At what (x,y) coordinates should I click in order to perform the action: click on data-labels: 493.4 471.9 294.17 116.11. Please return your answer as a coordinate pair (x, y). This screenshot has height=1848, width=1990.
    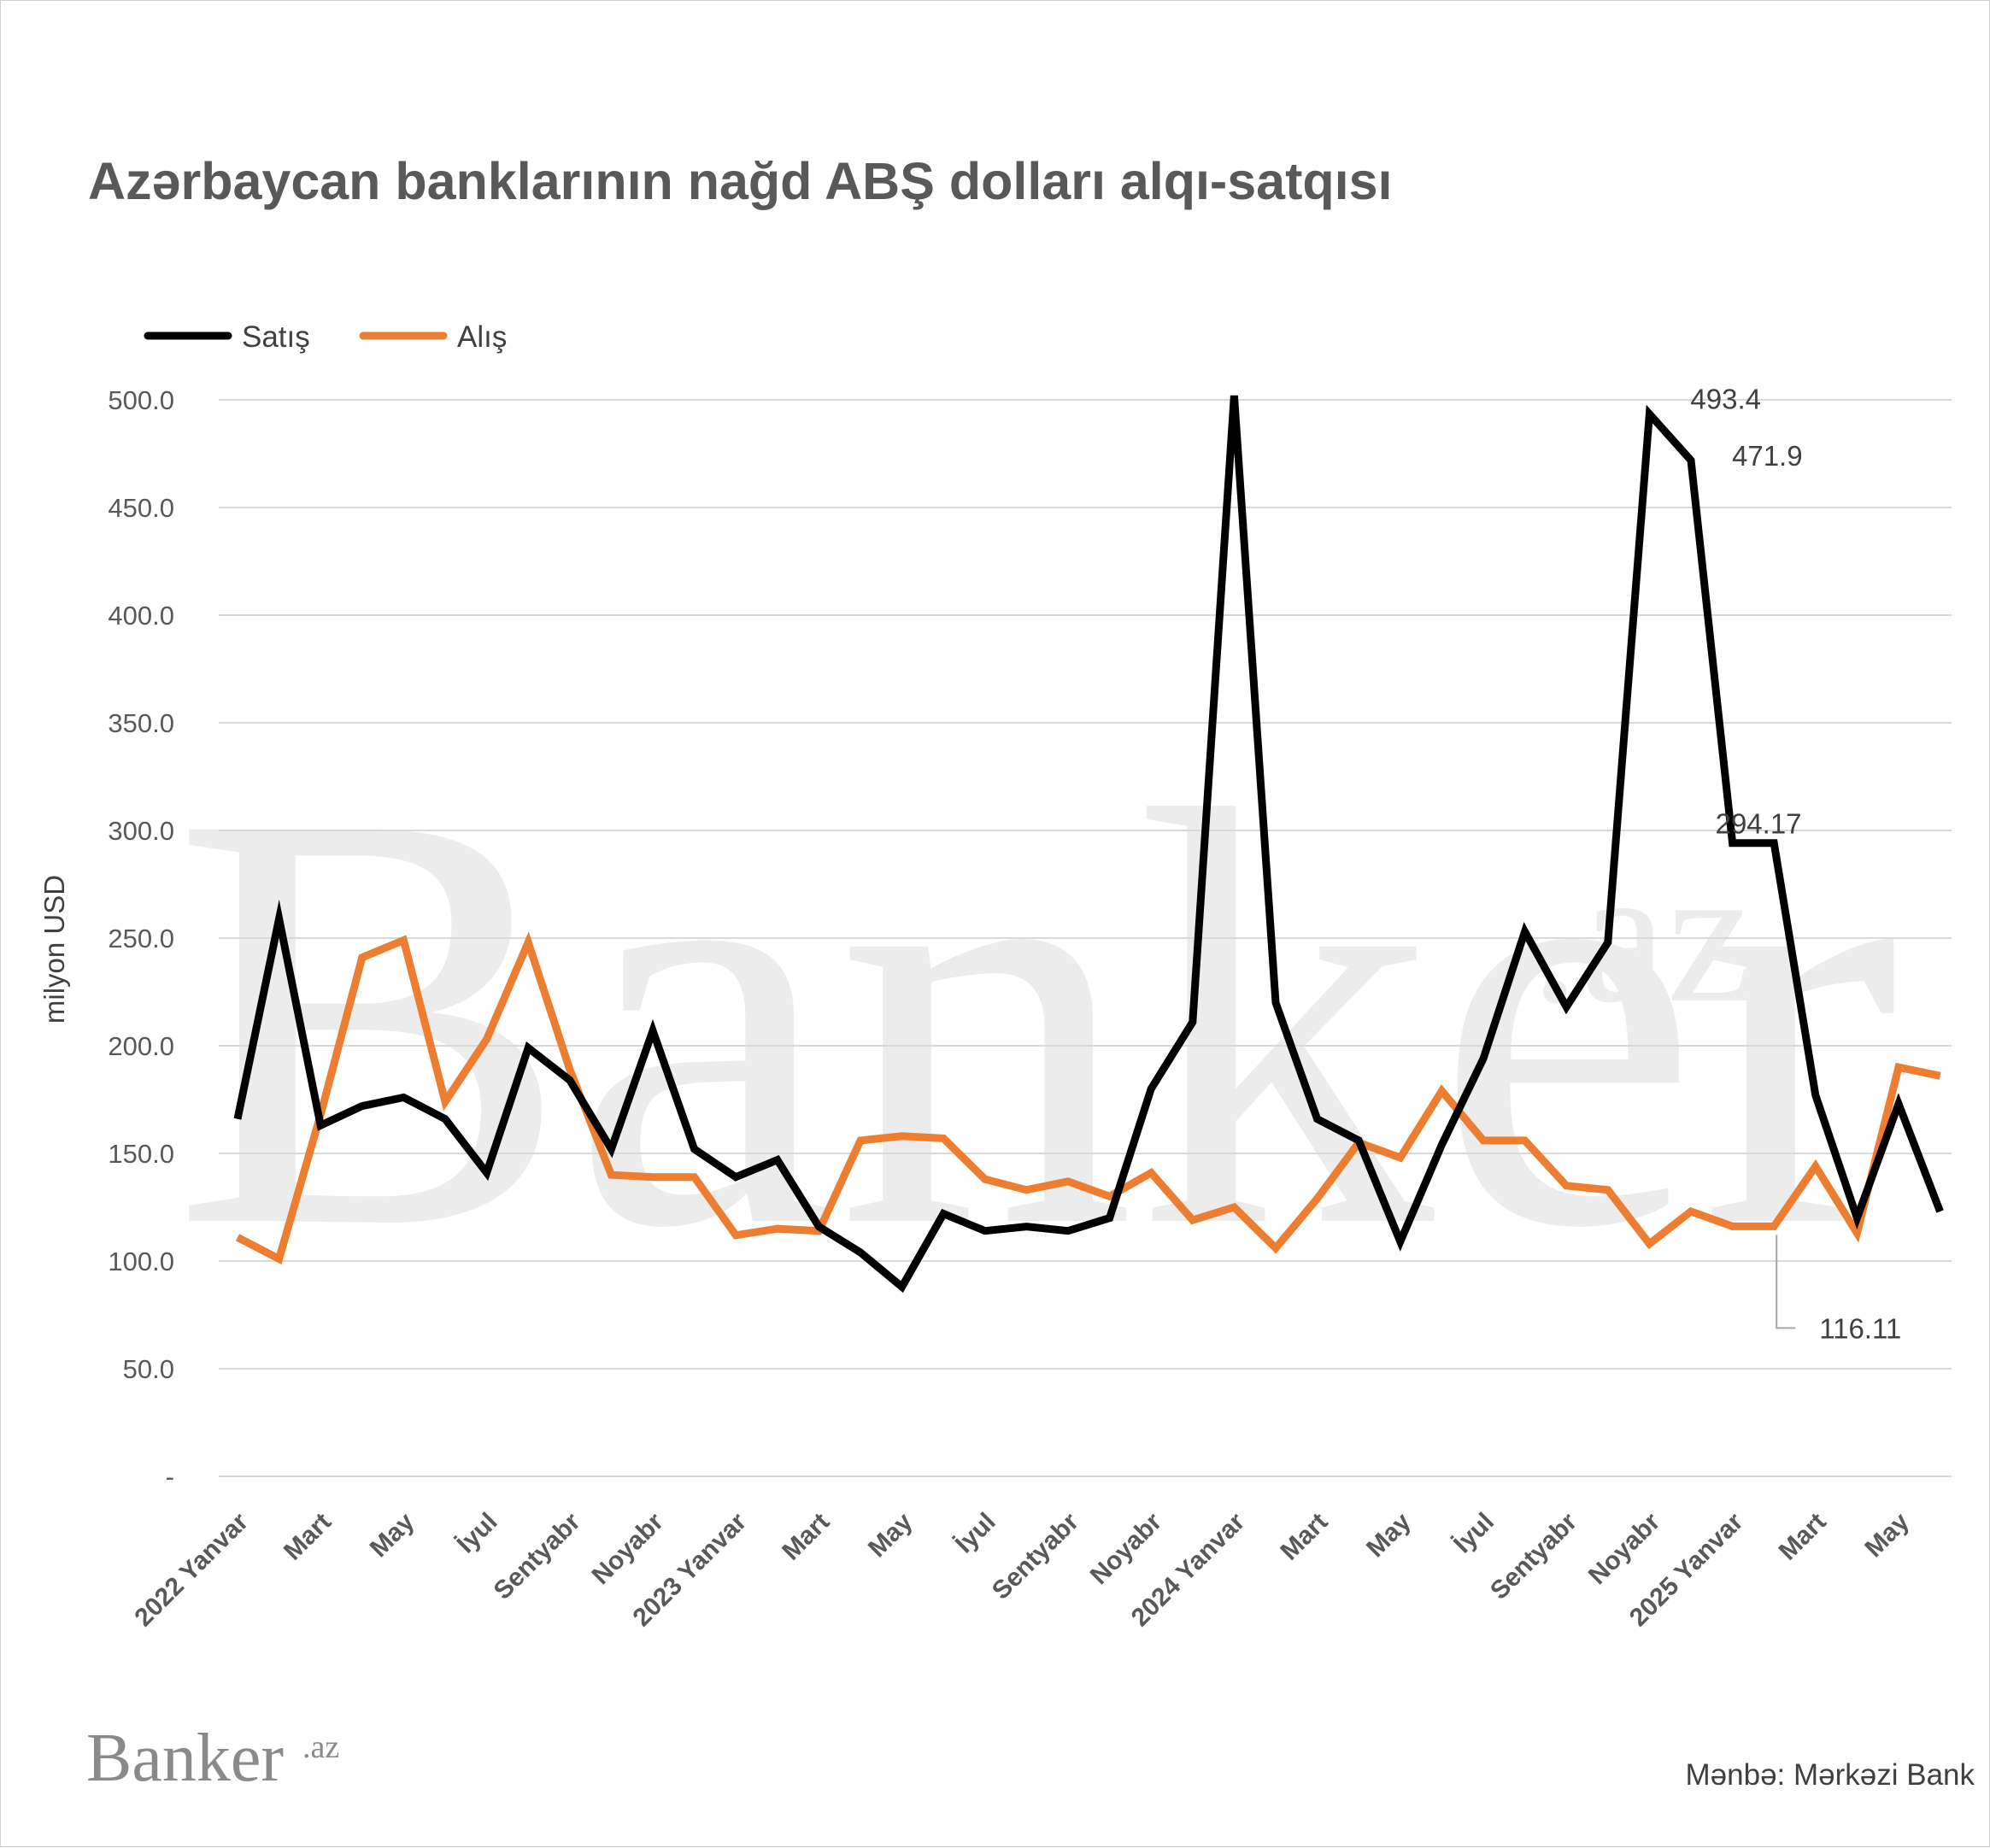
    Looking at the image, I should click on (1796, 864).